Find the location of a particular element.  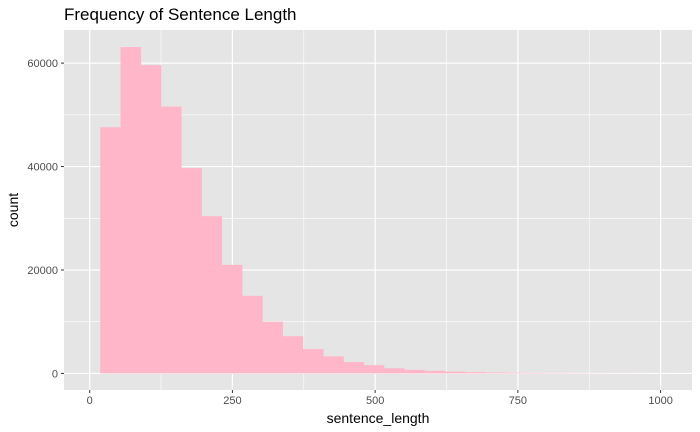

x-tick-label: 500 is located at coordinates (375, 401).